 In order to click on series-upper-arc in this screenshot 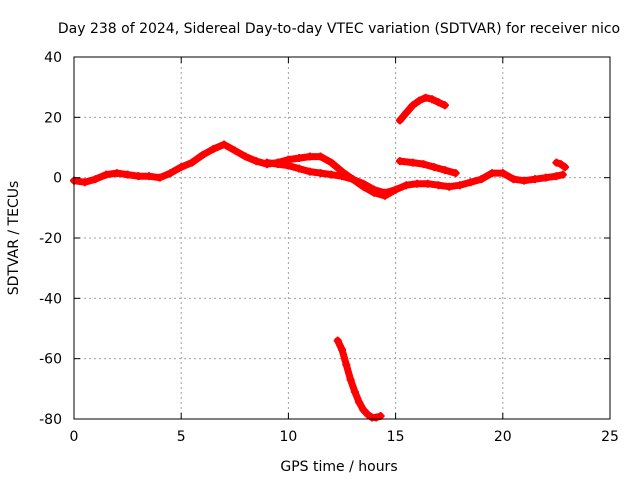, I will do `click(422, 109)`.